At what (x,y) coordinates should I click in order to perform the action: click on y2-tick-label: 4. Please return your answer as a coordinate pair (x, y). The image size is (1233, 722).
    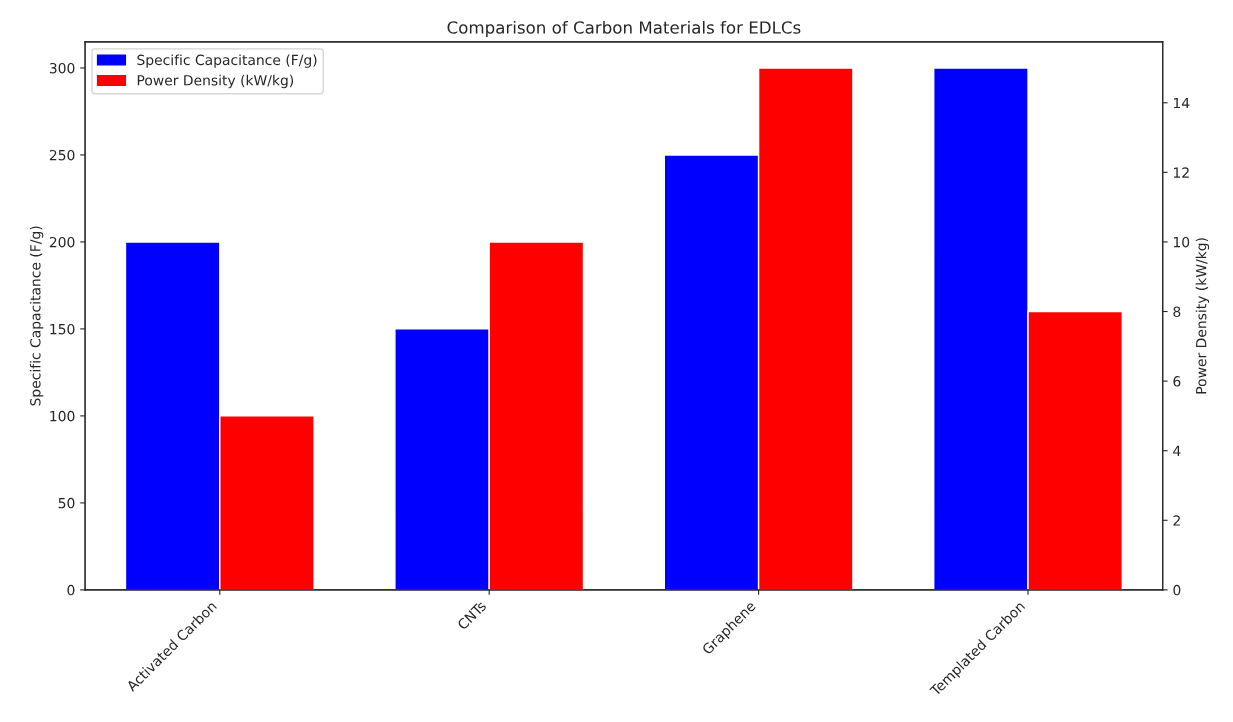
    Looking at the image, I should click on (1177, 450).